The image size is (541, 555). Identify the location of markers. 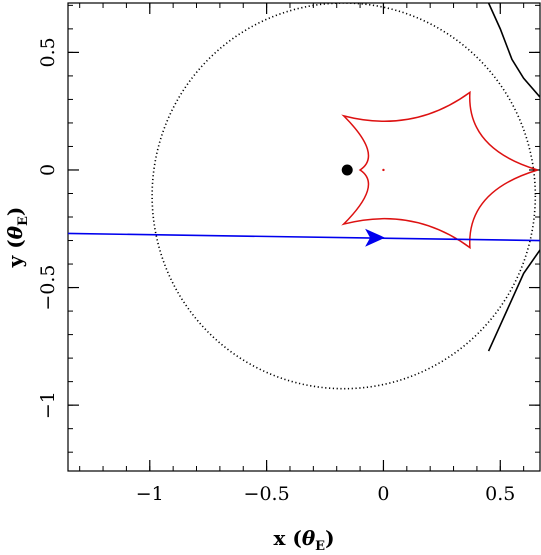
(363, 205).